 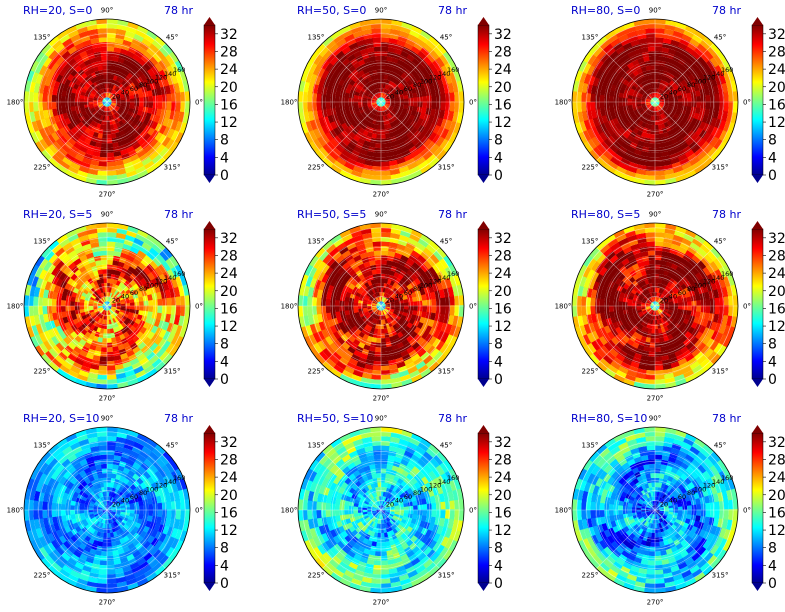 What do you see at coordinates (503, 292) in the screenshot?
I see `colorbar-tick-label: 20` at bounding box center [503, 292].